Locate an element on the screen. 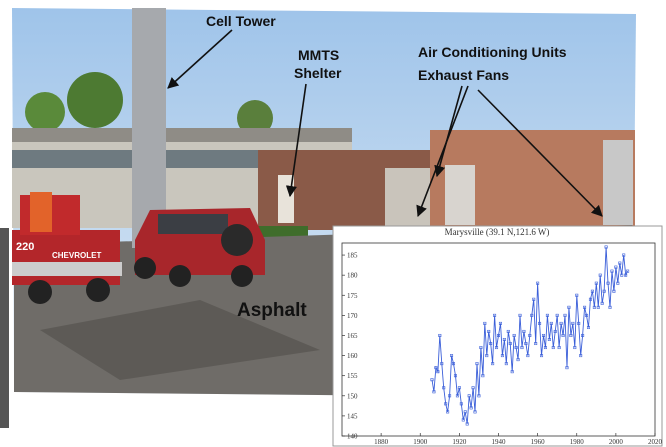 Image resolution: width=666 pixels, height=447 pixels. x-tick-label: 1960 is located at coordinates (538, 442).